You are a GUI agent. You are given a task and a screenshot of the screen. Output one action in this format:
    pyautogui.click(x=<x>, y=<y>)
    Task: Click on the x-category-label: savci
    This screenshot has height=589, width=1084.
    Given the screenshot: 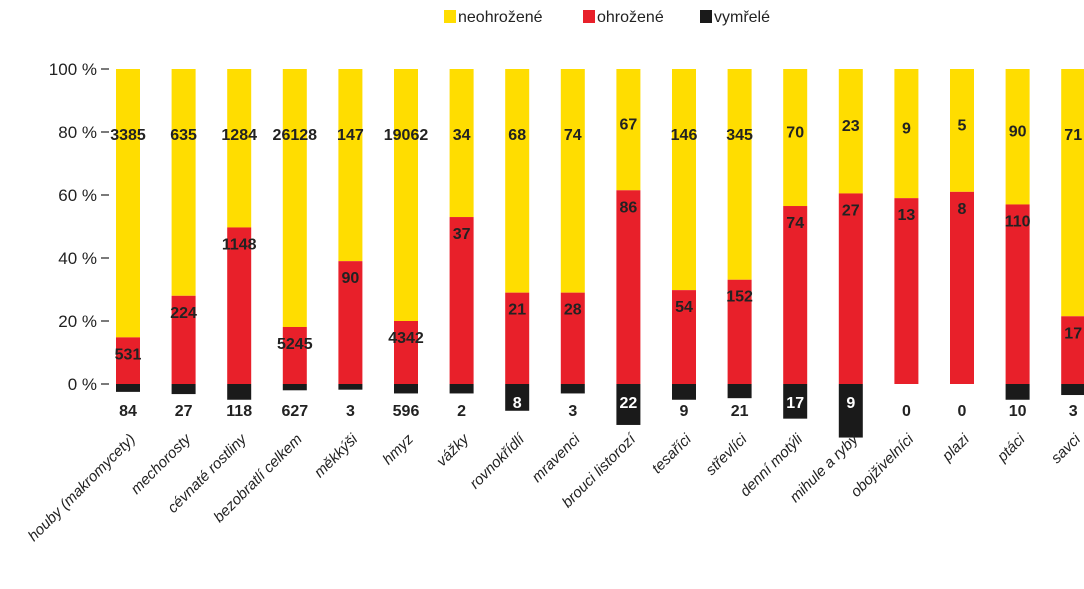 What is the action you would take?
    pyautogui.click(x=1066, y=448)
    